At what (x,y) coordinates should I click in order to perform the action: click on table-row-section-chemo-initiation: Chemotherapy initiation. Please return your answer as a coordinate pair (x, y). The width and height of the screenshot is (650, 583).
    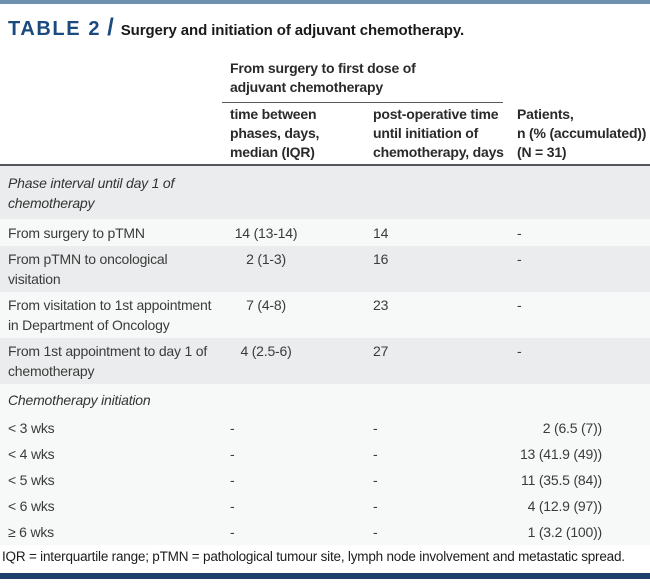
    Looking at the image, I should click on (325, 399).